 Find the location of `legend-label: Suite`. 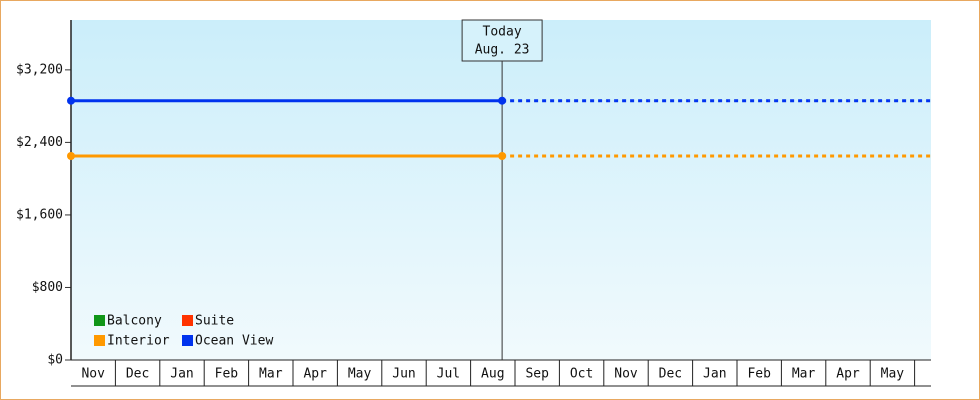

legend-label: Suite is located at coordinates (214, 321).